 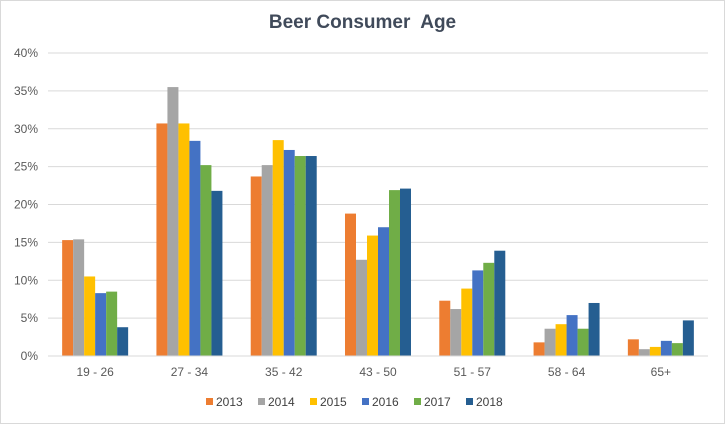 I want to click on y-tick-label: 25%, so click(x=26, y=167).